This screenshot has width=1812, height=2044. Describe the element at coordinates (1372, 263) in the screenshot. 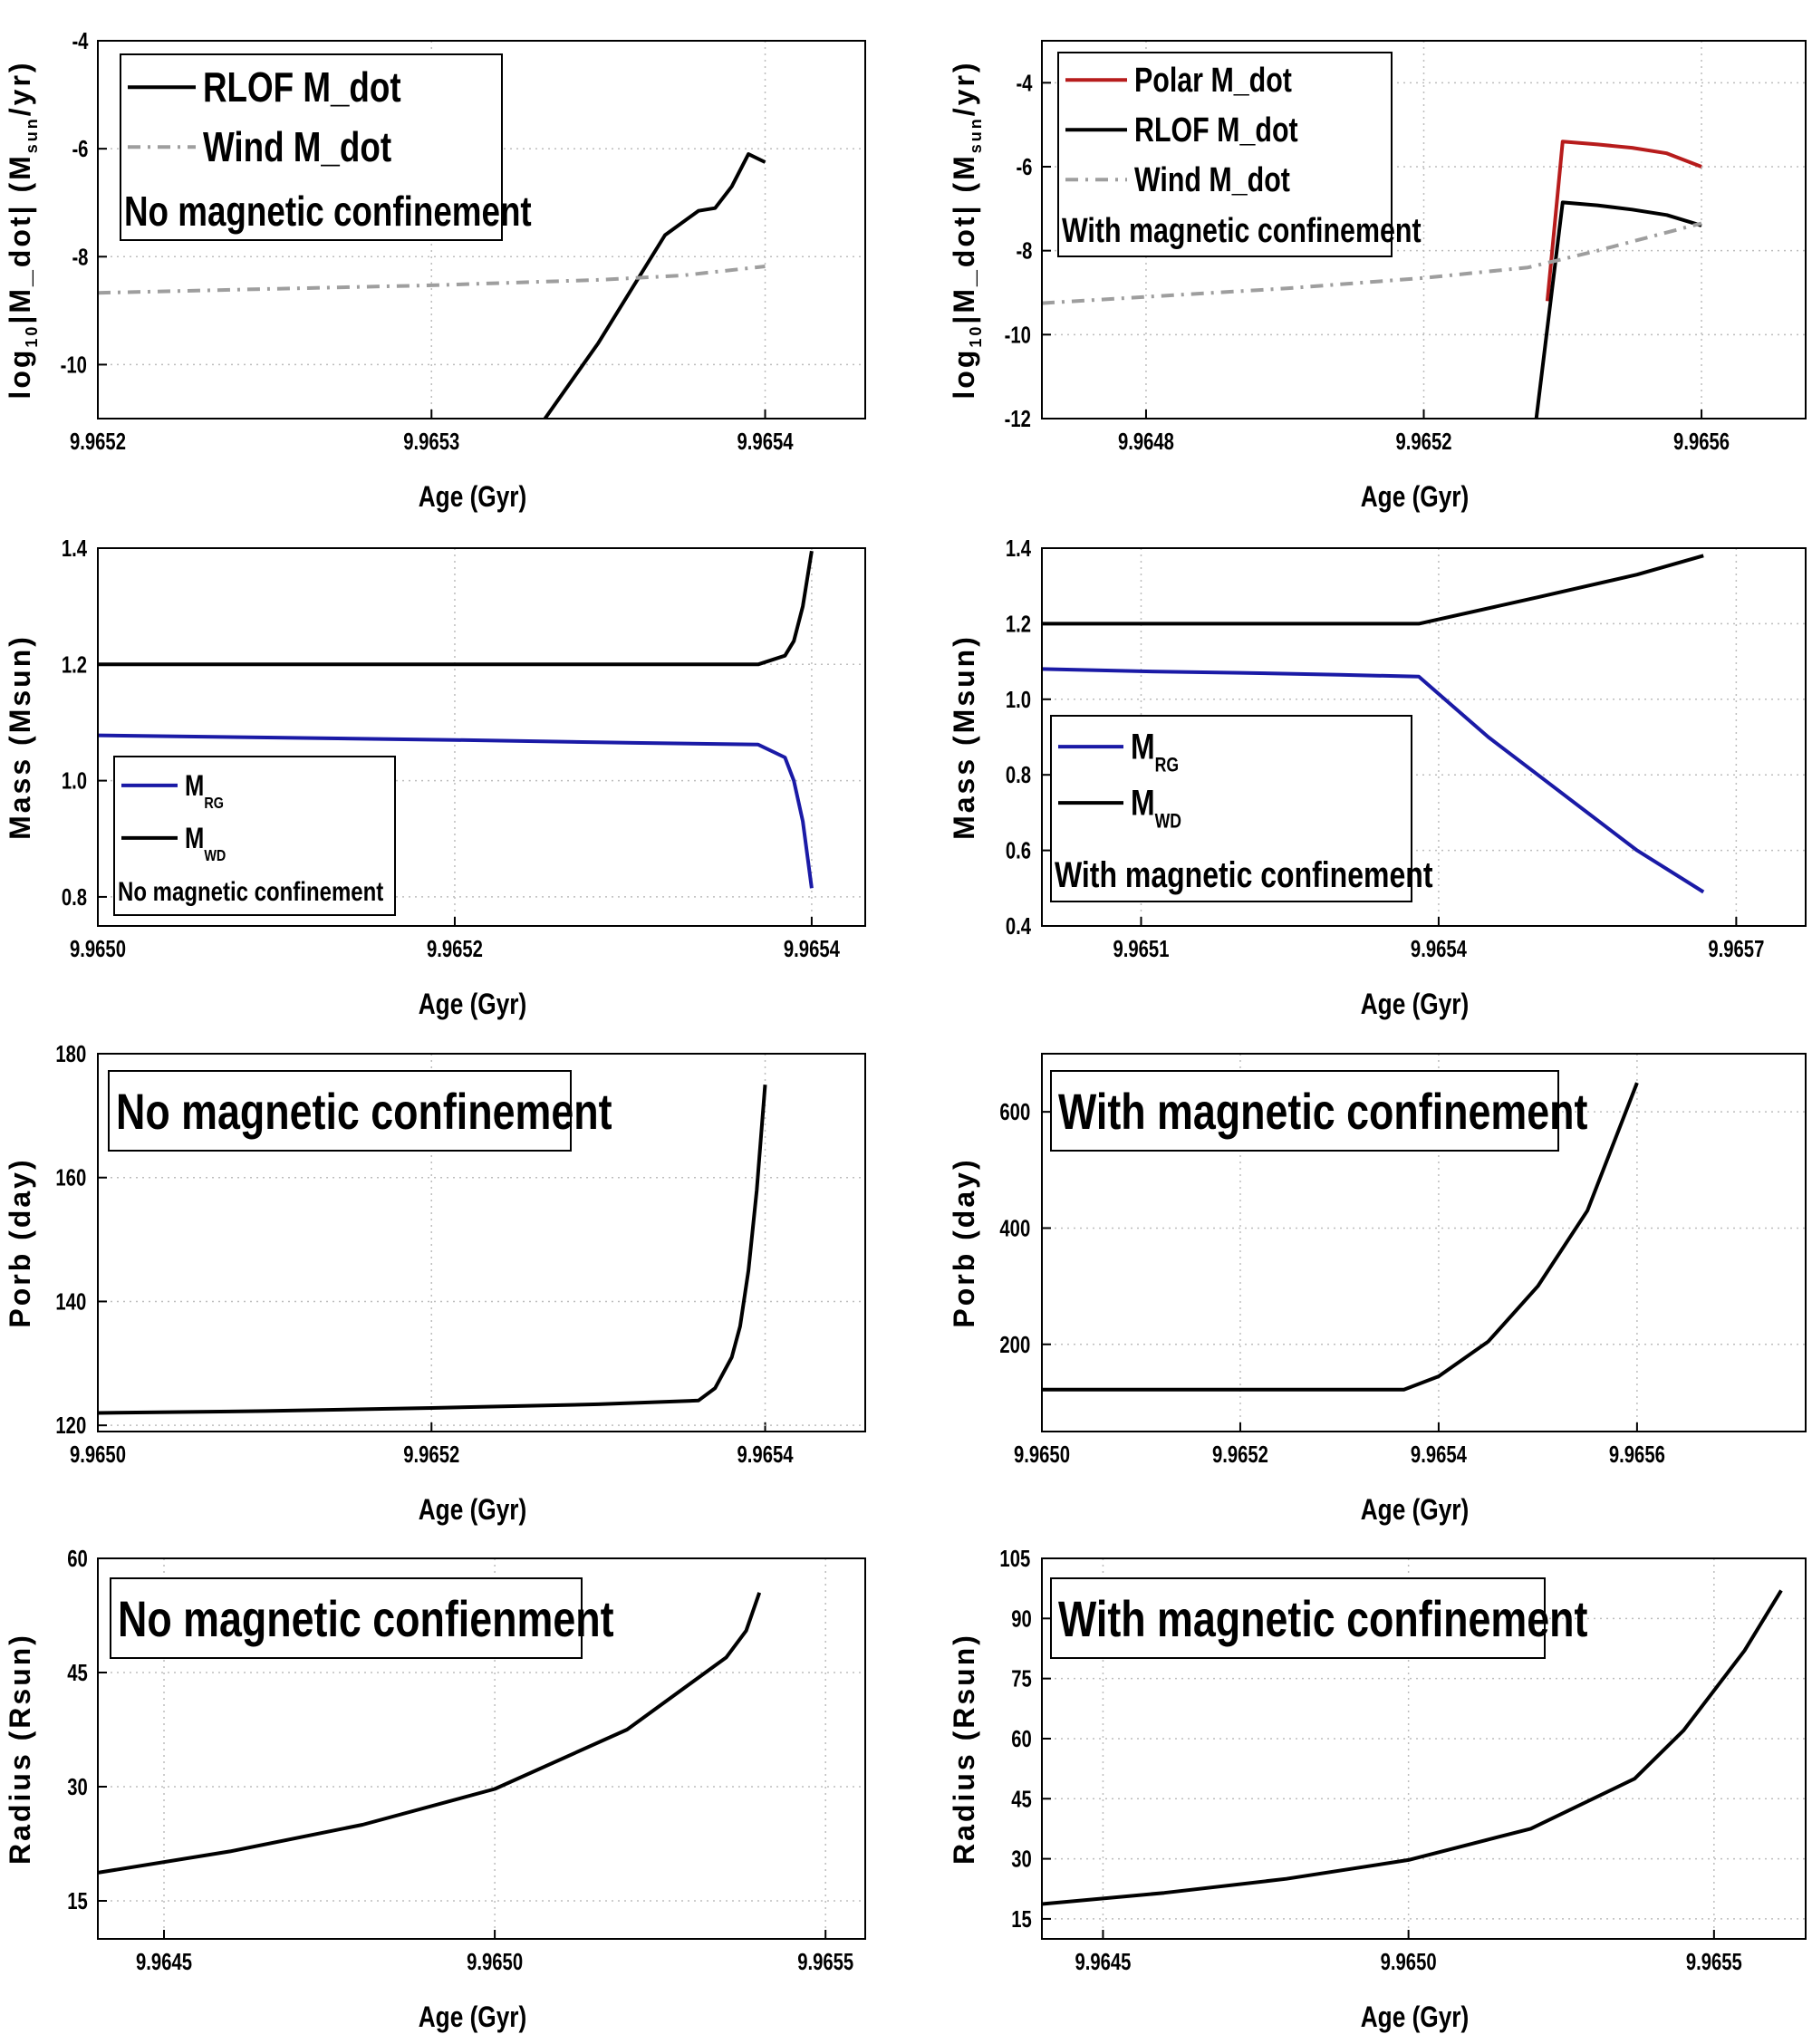

I see `series-line-wind-m-dot` at that location.